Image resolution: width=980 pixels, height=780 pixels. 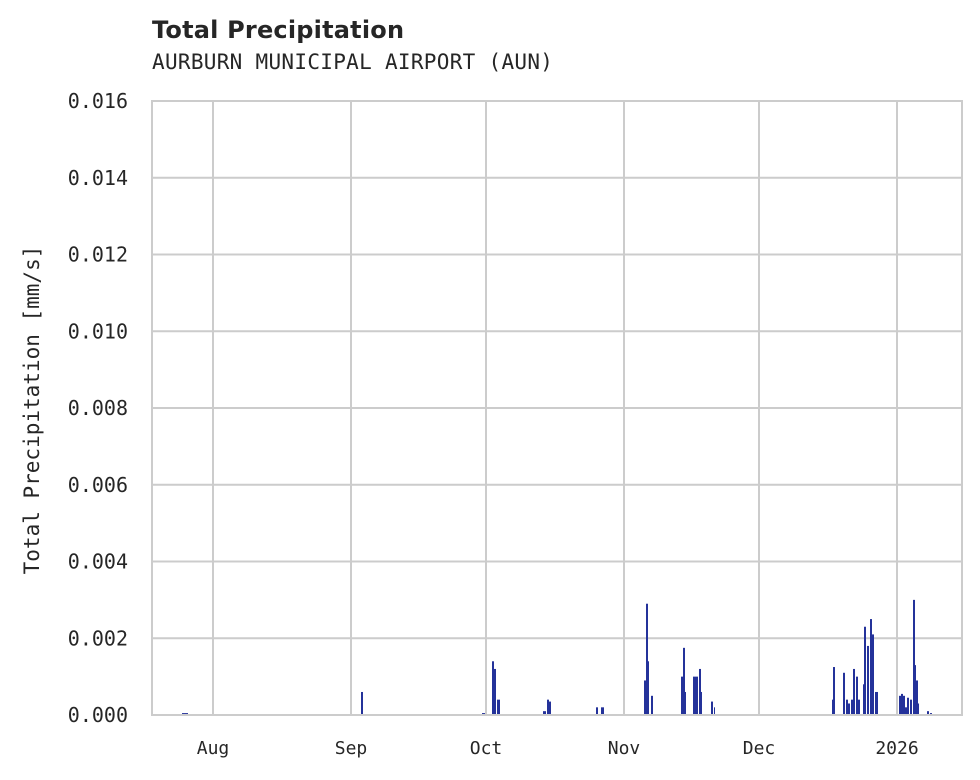 I want to click on chart-title: Total Precipitation, so click(x=278, y=30).